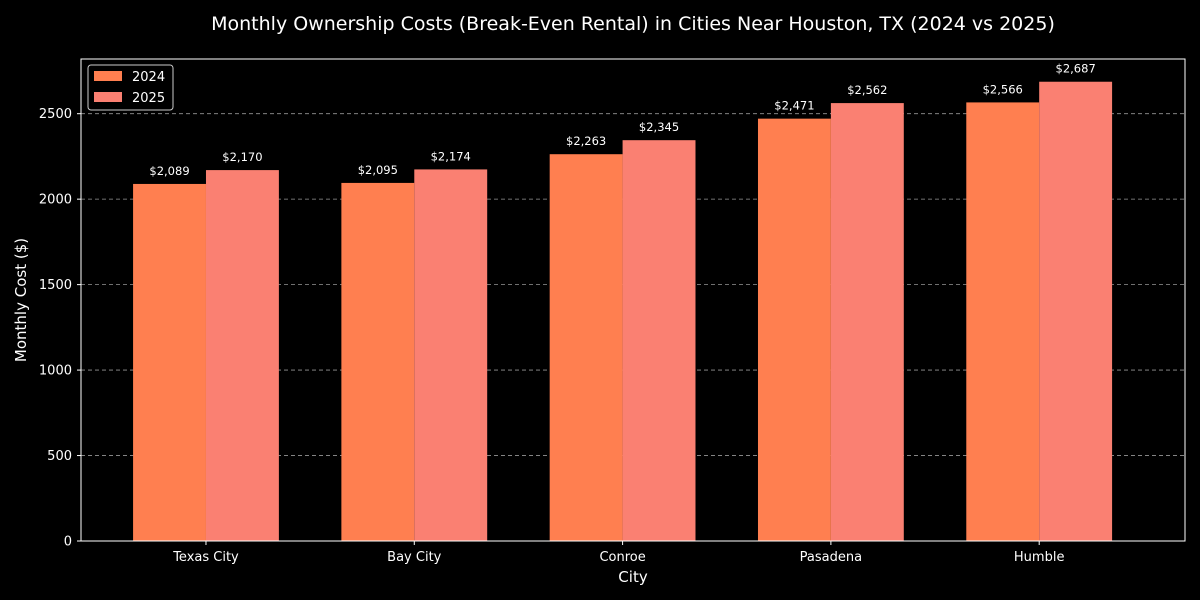  Describe the element at coordinates (148, 77) in the screenshot. I see `legend-label-2024: 2024` at that location.